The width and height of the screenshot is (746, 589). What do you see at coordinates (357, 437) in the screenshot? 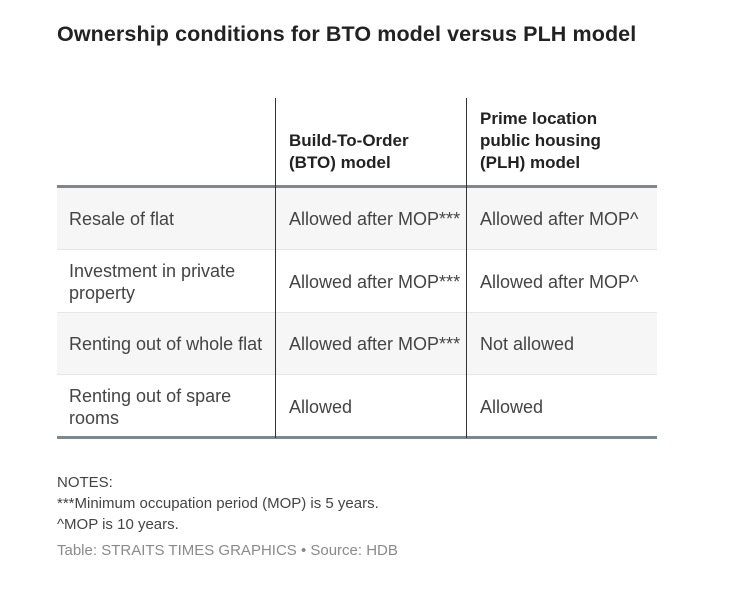
I see `table-bottom-border` at bounding box center [357, 437].